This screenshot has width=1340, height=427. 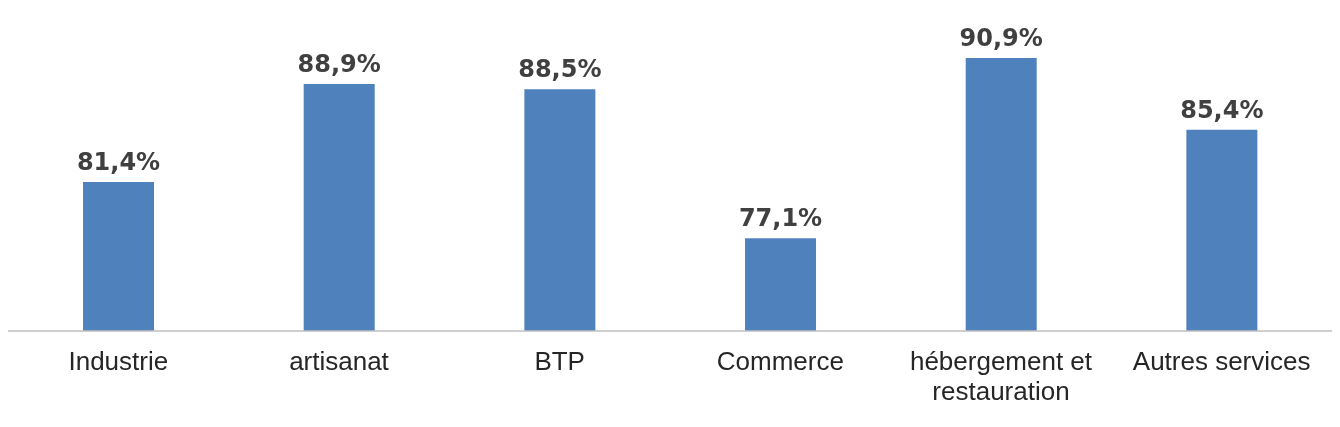 What do you see at coordinates (118, 361) in the screenshot?
I see `x-tick-label: Industrie` at bounding box center [118, 361].